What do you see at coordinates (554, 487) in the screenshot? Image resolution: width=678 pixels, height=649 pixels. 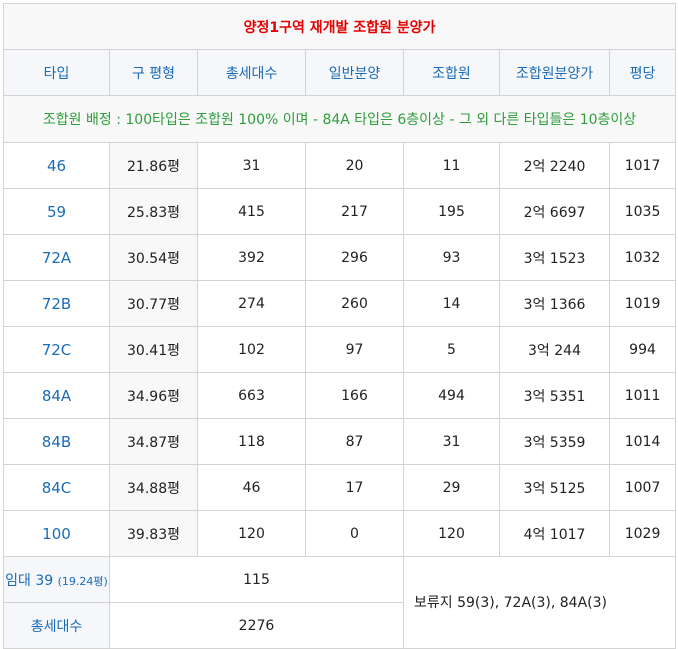 I see `cell-member-price: 3억 5125` at bounding box center [554, 487].